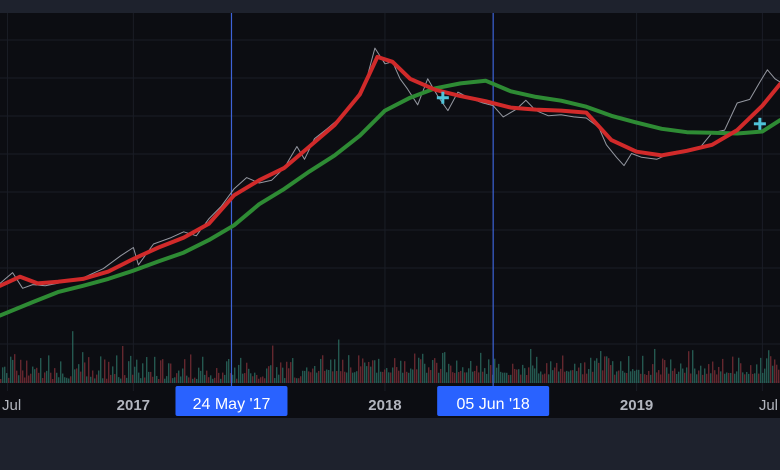  I want to click on x-tick-label: 2019, so click(636, 405).